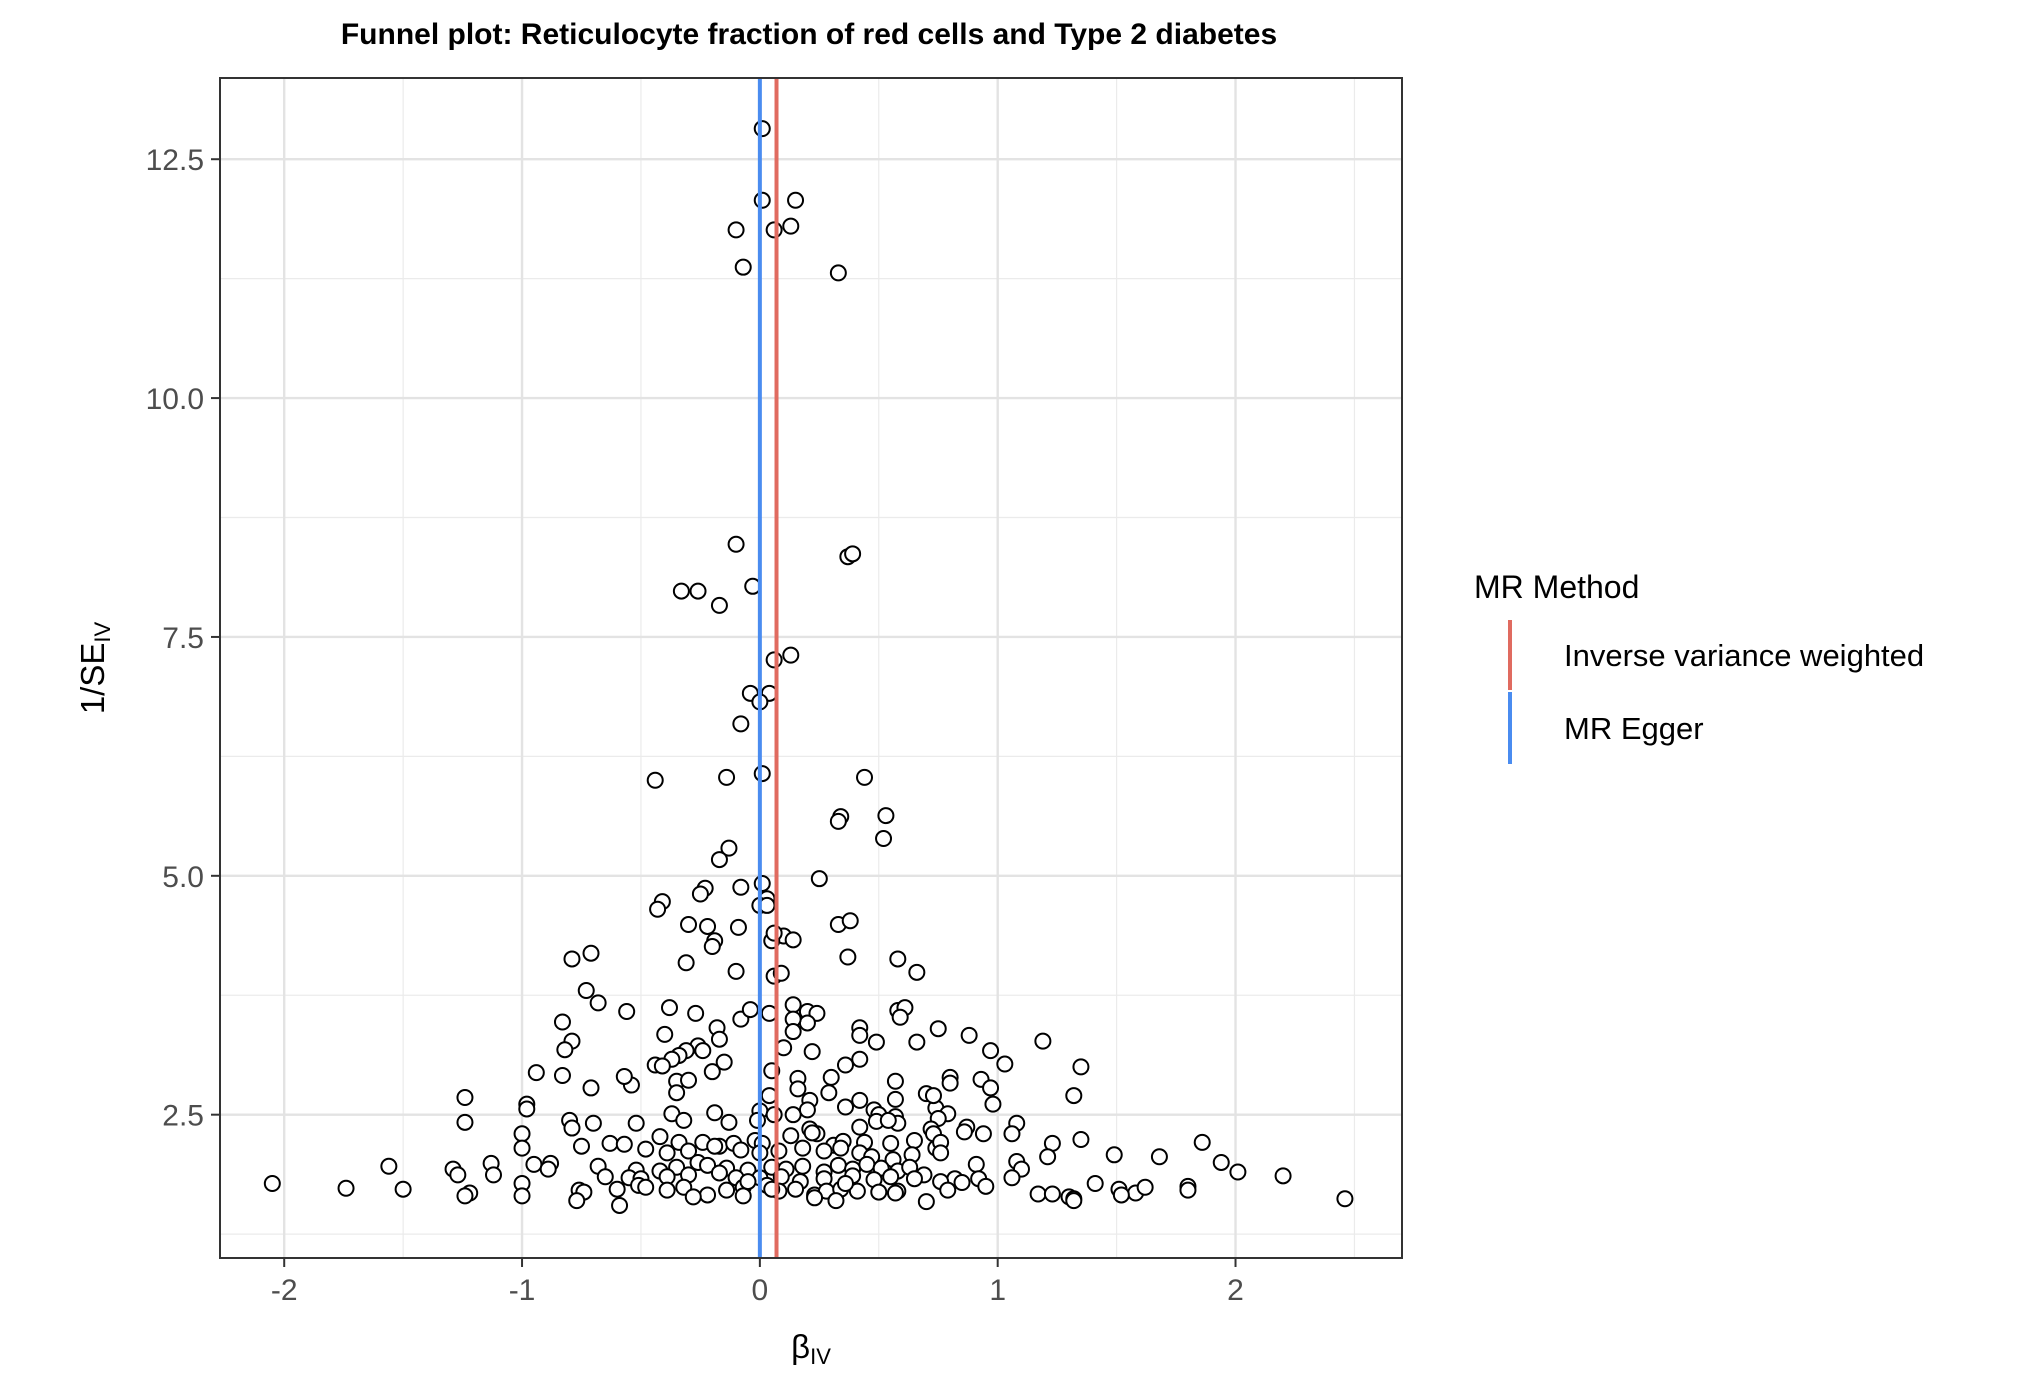 Image resolution: width=2032 pixels, height=1374 pixels. What do you see at coordinates (1556, 587) in the screenshot?
I see `legend-title: MR Method` at bounding box center [1556, 587].